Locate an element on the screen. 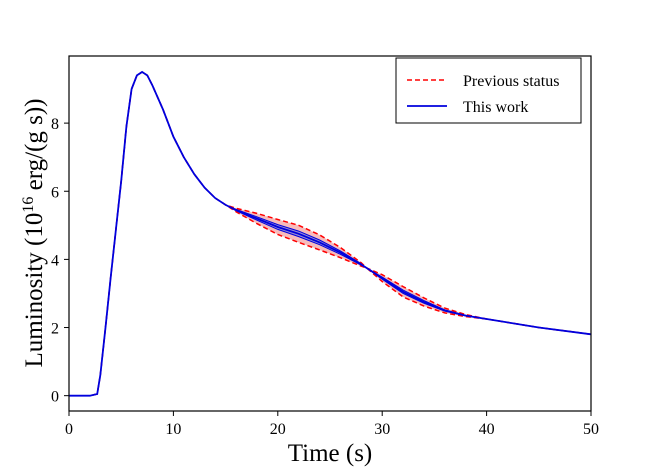 The width and height of the screenshot is (658, 471). x-tick-label: 20 is located at coordinates (278, 429).